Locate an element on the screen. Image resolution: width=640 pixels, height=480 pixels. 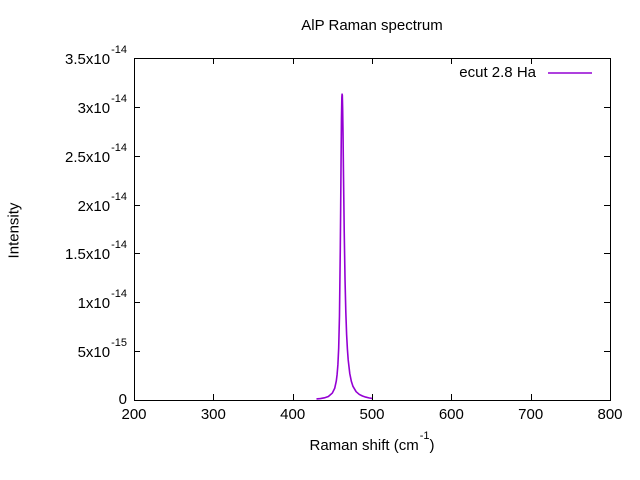
x-tick-label: 400 is located at coordinates (293, 414).